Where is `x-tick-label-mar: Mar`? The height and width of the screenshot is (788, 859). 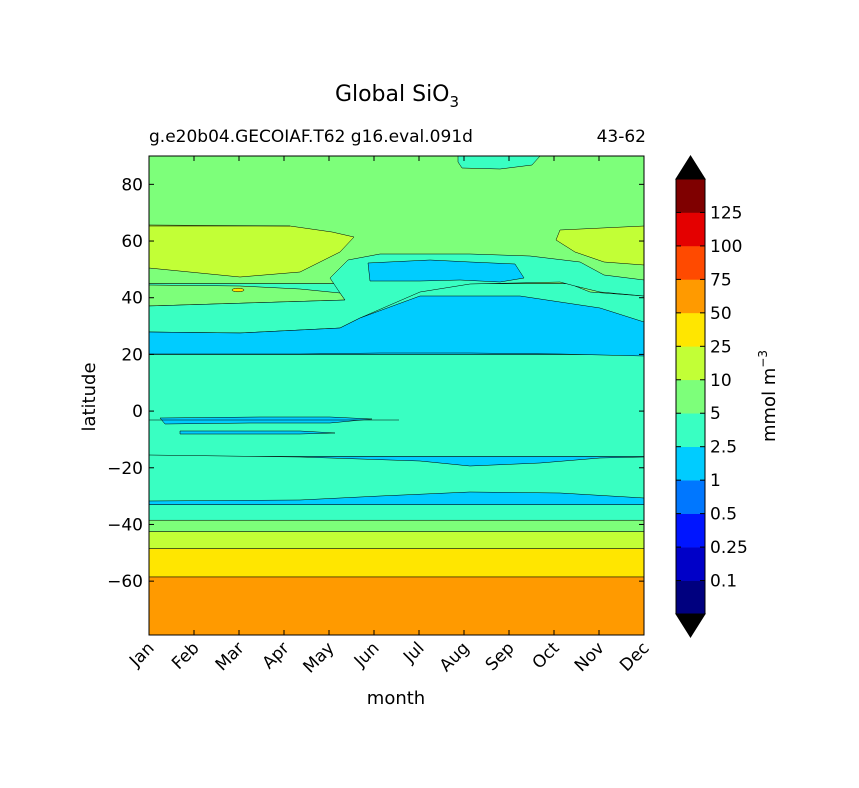
x-tick-label-mar: Mar is located at coordinates (230, 656).